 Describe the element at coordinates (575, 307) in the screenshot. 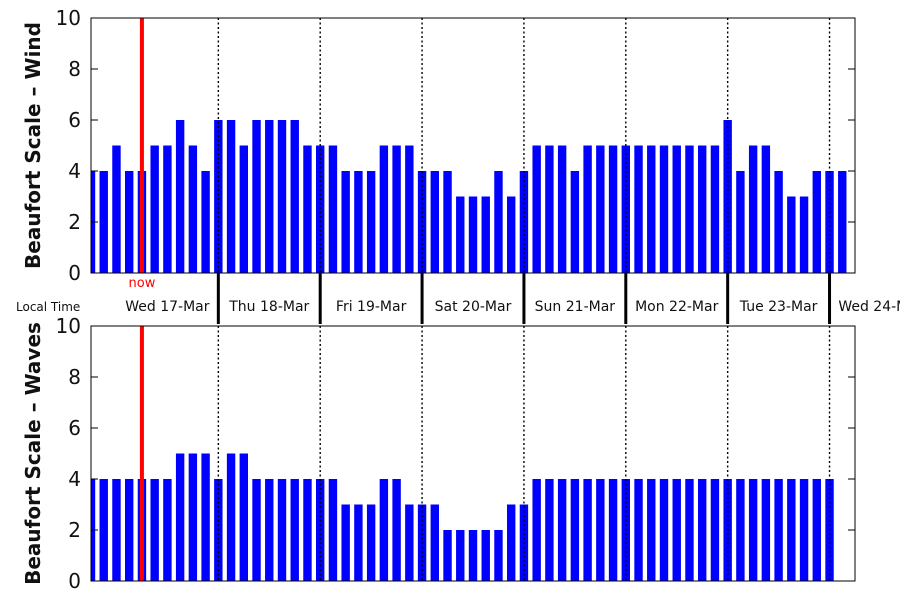

I see `day-label: Sun 21-Mar` at that location.